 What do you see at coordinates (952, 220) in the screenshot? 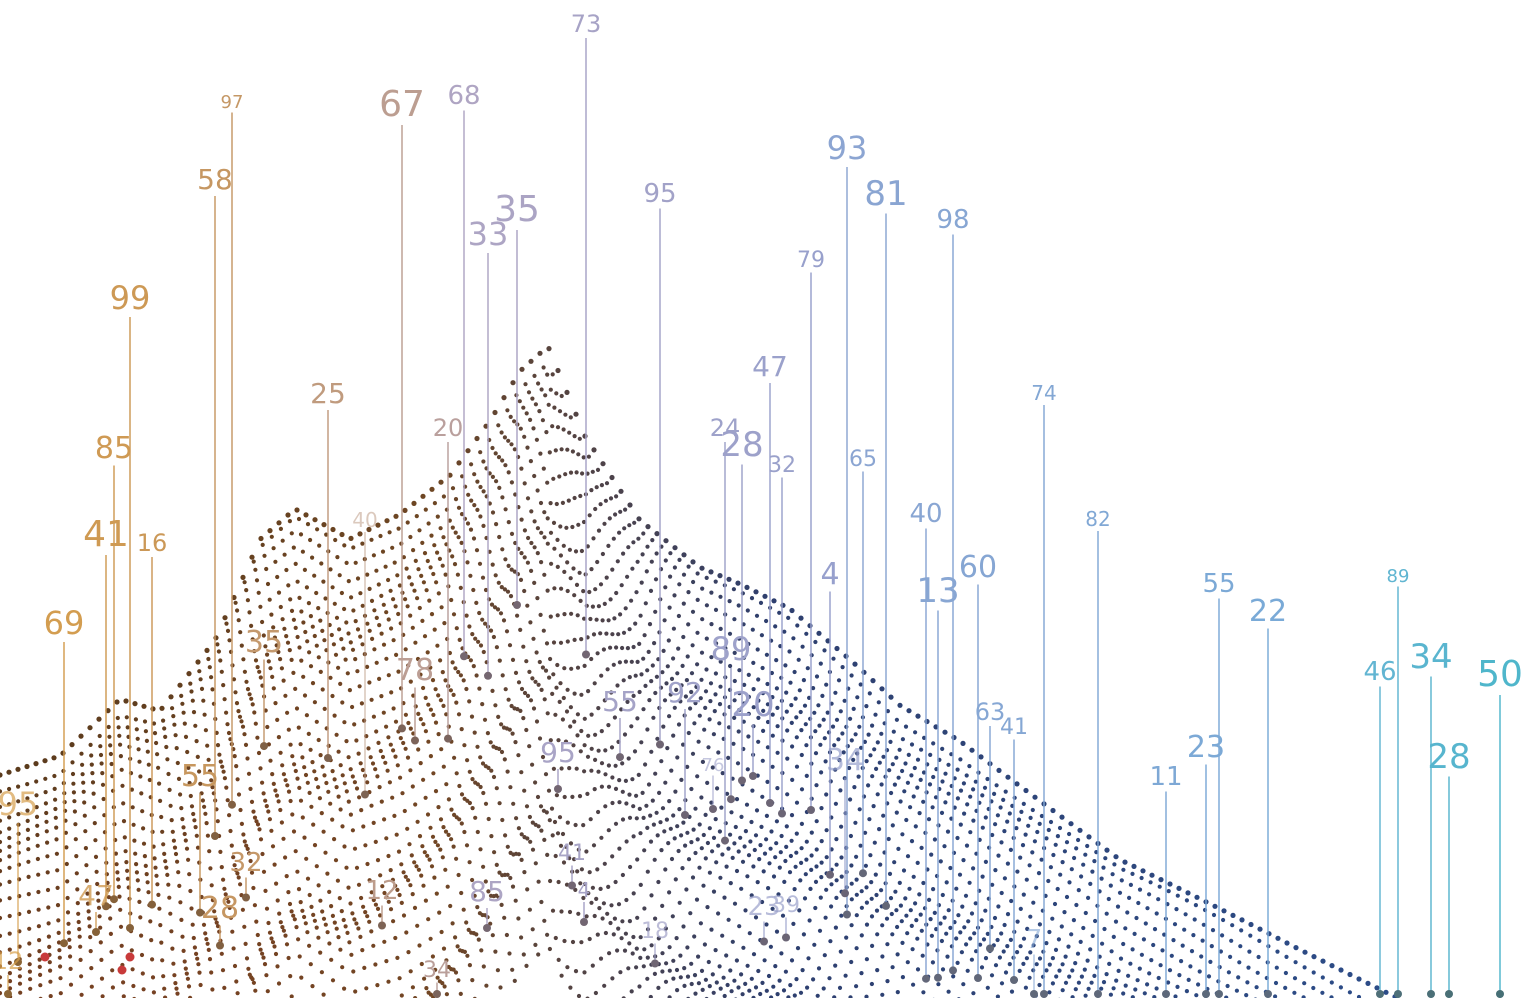
I see `label-98: 98` at bounding box center [952, 220].